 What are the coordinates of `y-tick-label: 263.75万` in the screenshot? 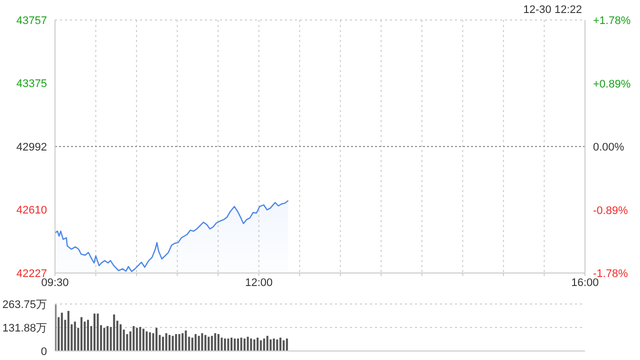 It's located at (24, 305).